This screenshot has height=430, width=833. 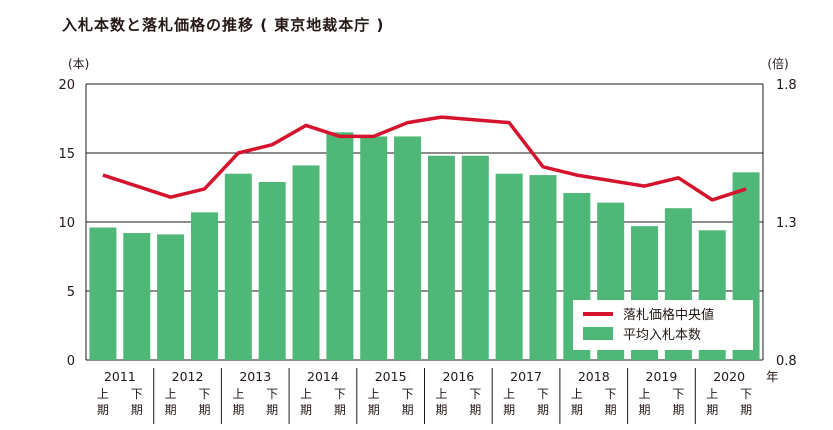 What do you see at coordinates (662, 335) in the screenshot?
I see `legend-bar-label: 平均入札本数` at bounding box center [662, 335].